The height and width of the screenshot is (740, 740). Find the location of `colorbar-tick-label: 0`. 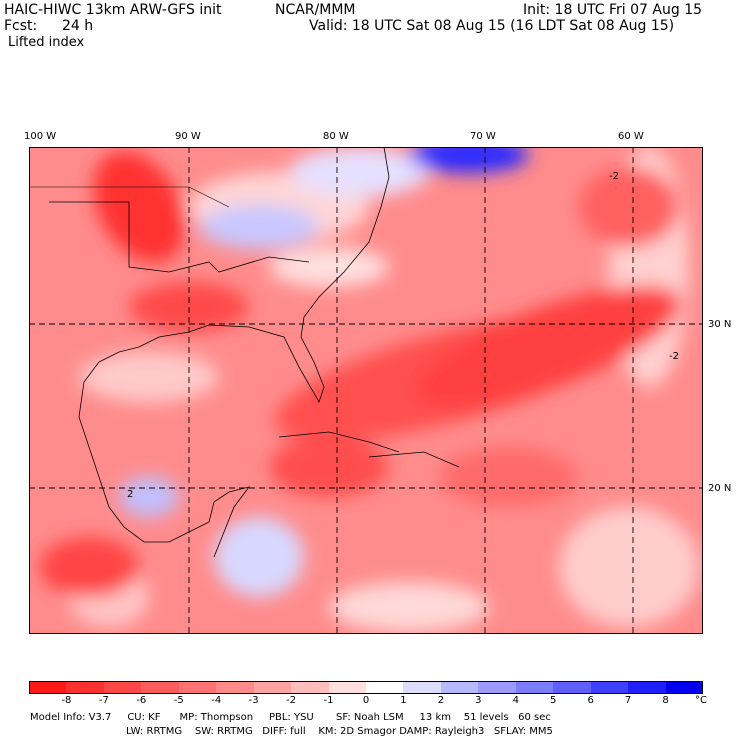

colorbar-tick-label: 0 is located at coordinates (366, 700).